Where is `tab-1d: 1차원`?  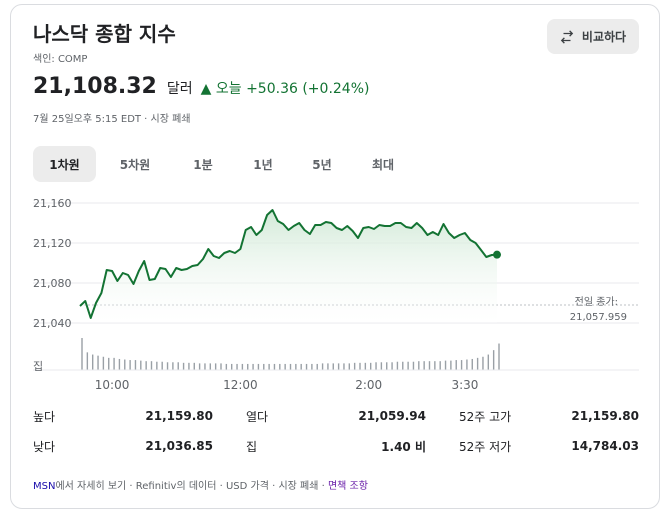 tab-1d: 1차원 is located at coordinates (64, 164).